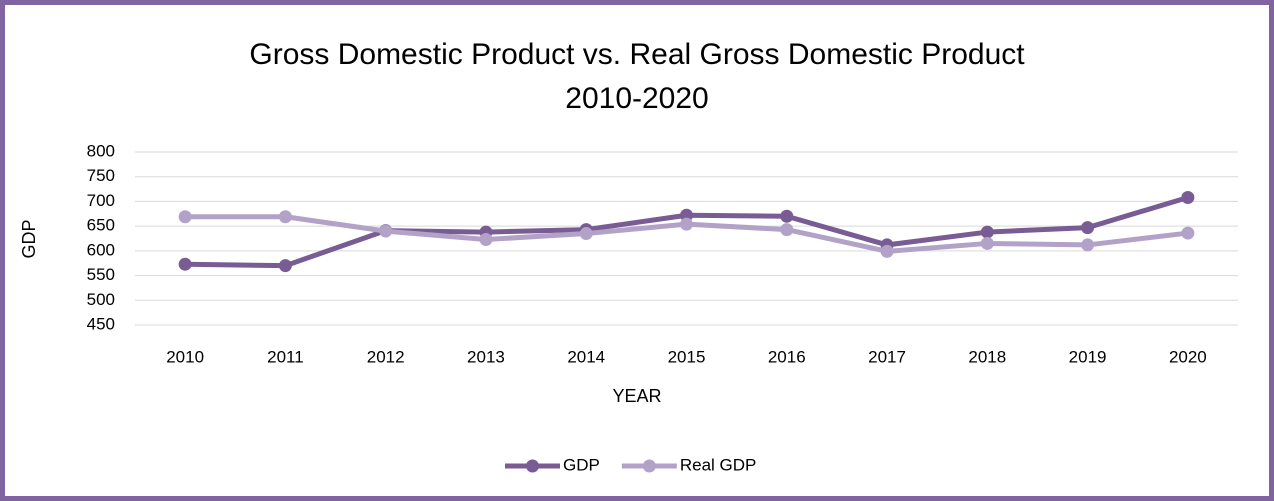  Describe the element at coordinates (101, 249) in the screenshot. I see `y-tick-label: 600` at that location.